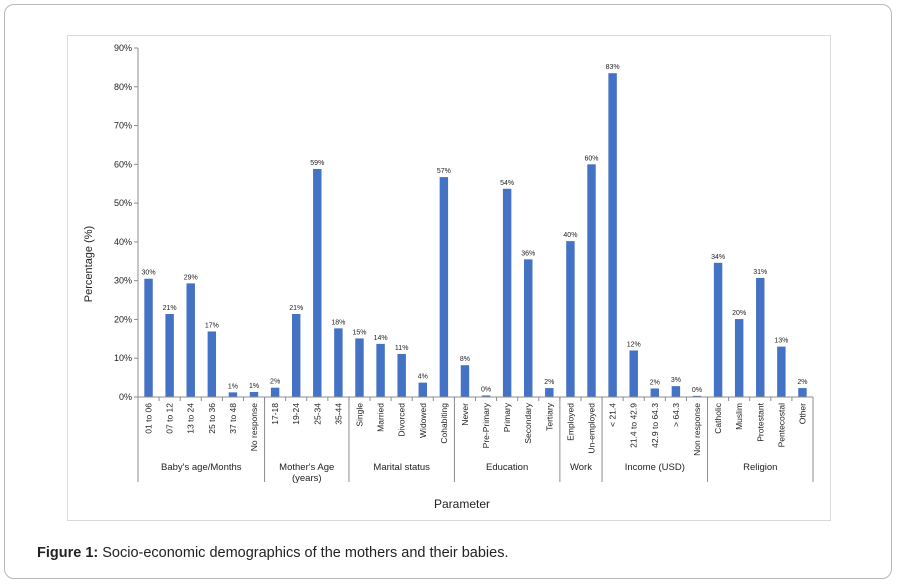 This screenshot has width=898, height=585. I want to click on data-label: 12%, so click(634, 344).